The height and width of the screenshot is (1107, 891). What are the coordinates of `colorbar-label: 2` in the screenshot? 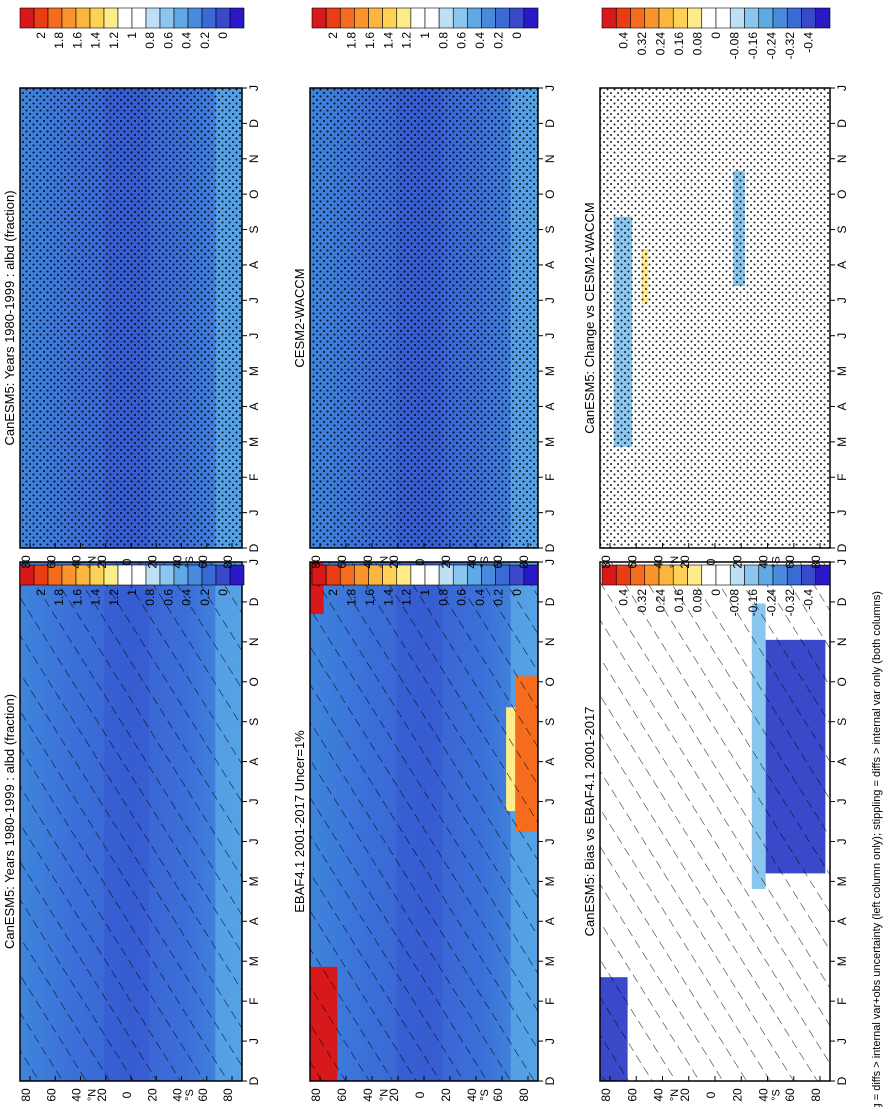 It's located at (333, 592).